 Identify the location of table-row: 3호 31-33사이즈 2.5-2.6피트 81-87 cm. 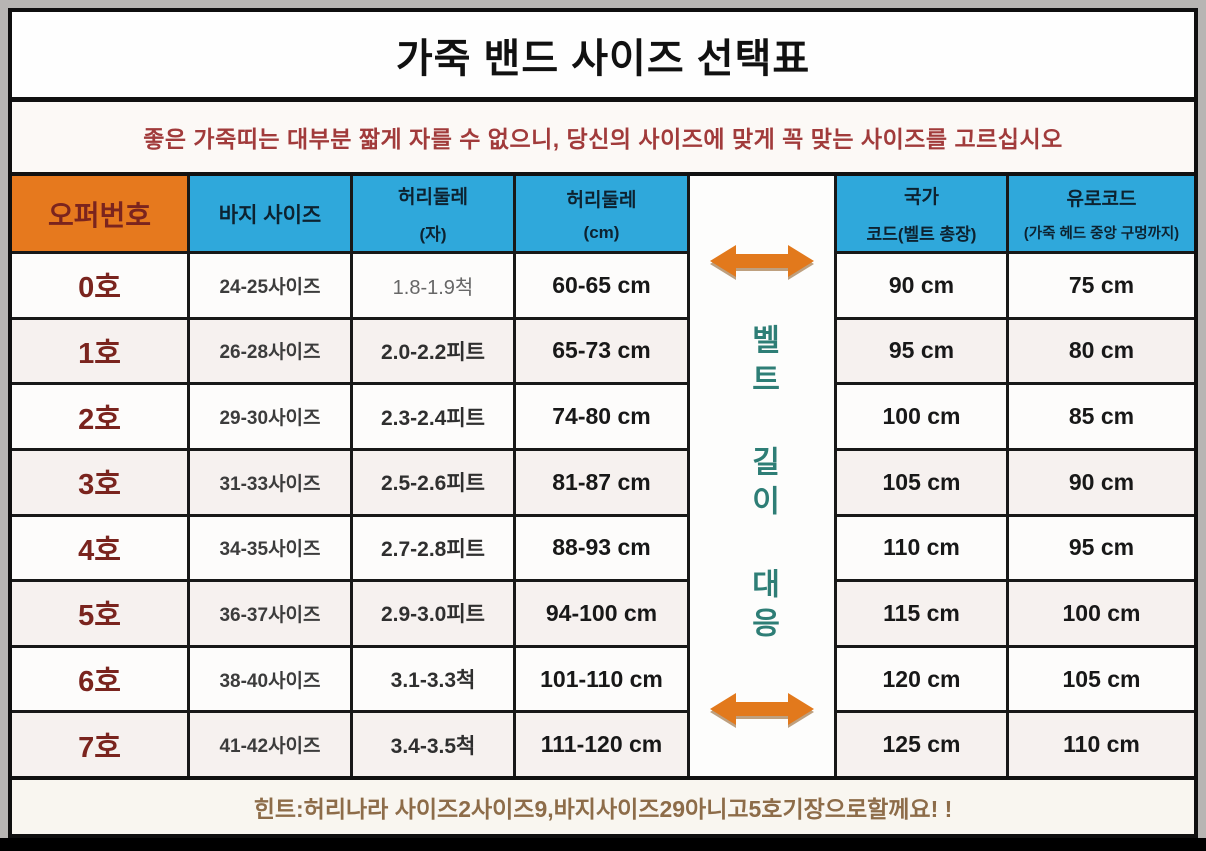
(349, 483).